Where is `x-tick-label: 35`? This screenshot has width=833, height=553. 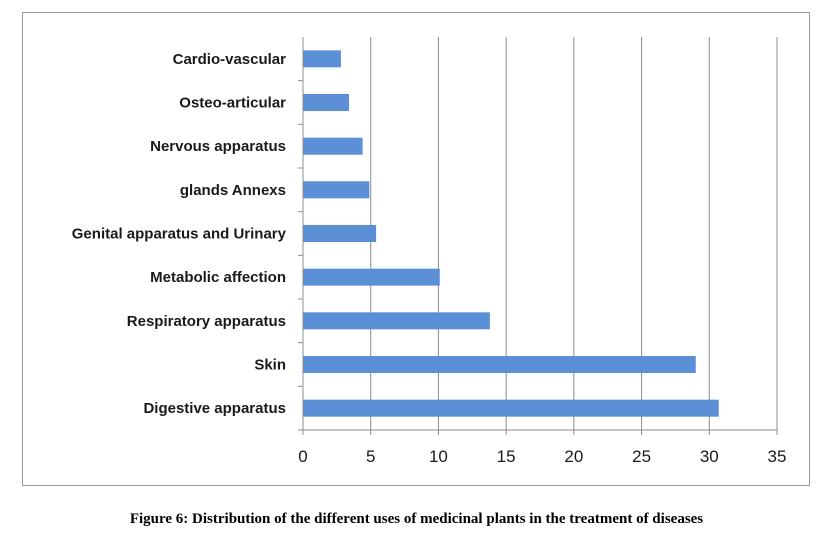 x-tick-label: 35 is located at coordinates (777, 456).